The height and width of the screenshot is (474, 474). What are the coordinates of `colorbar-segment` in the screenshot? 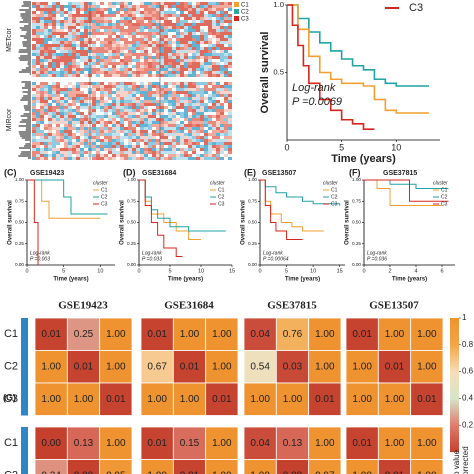 It's located at (454, 331).